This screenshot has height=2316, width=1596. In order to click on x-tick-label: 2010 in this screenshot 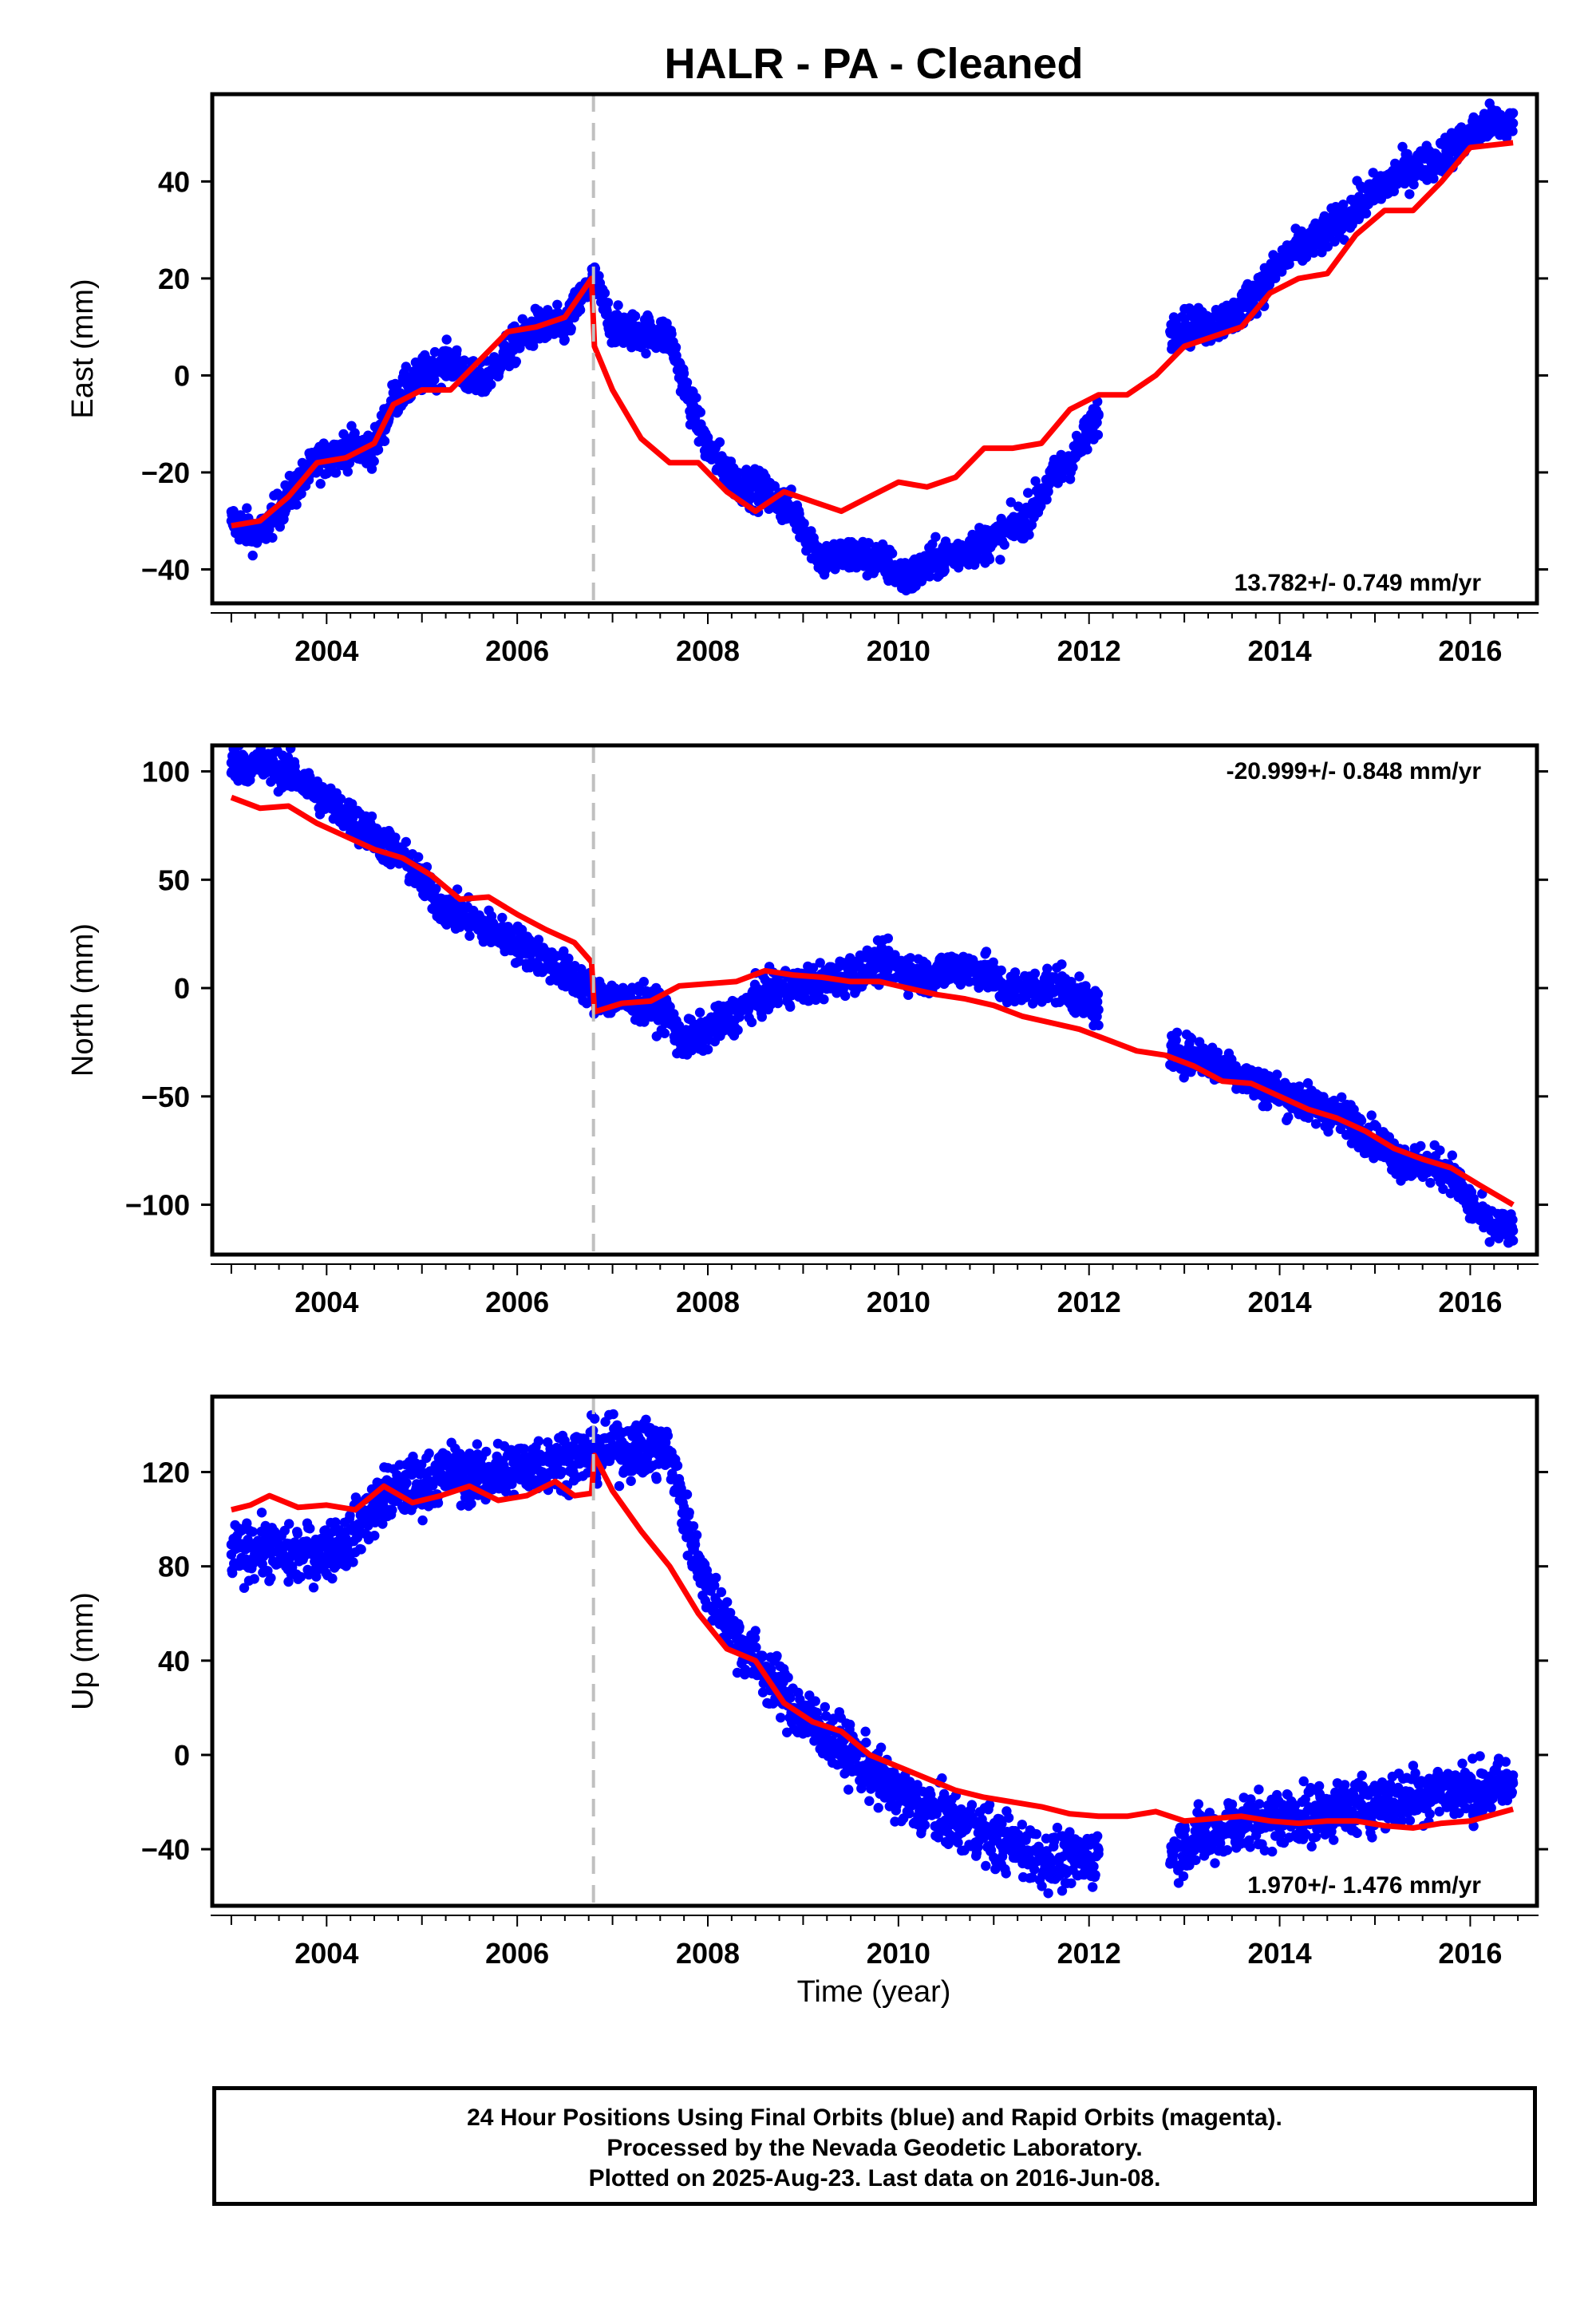, I will do `click(898, 1302)`.